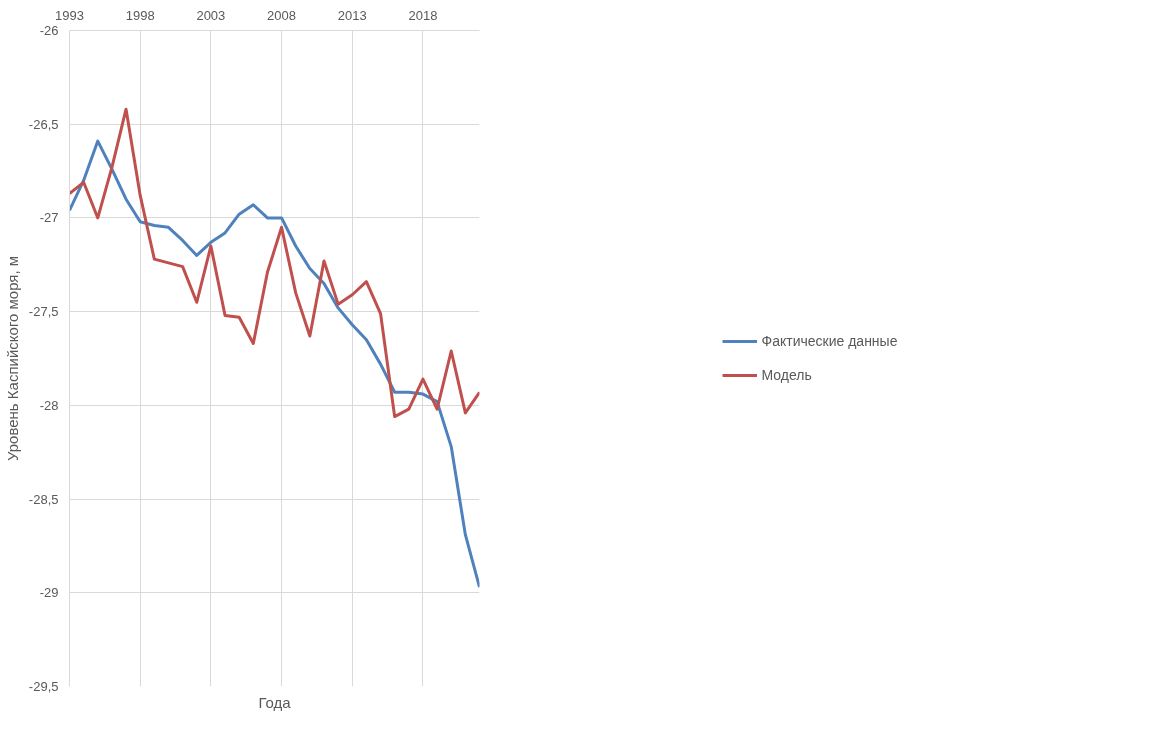 The height and width of the screenshot is (729, 1156). I want to click on y-tick-label: -26,5, so click(43, 124).